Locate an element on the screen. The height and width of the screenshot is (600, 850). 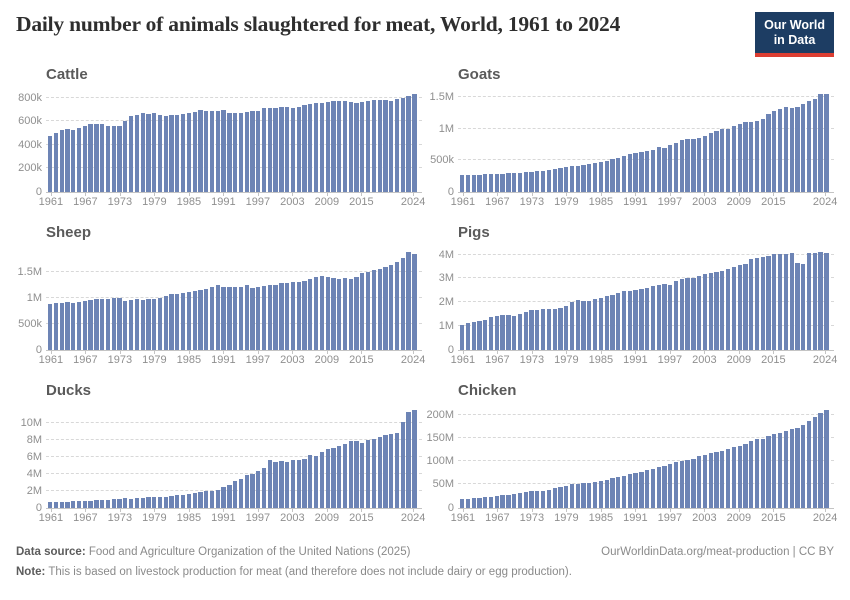
bar-2013 is located at coordinates (762, 473).